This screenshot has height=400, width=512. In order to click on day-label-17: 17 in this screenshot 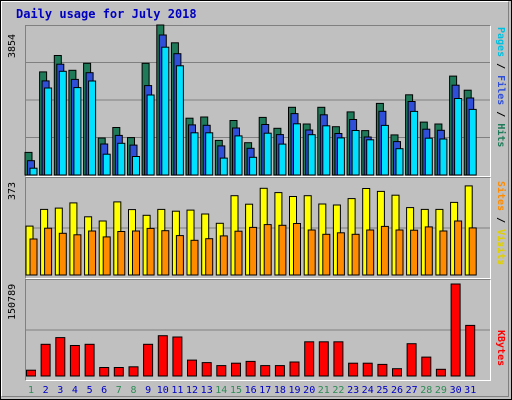, I will do `click(265, 390)`.